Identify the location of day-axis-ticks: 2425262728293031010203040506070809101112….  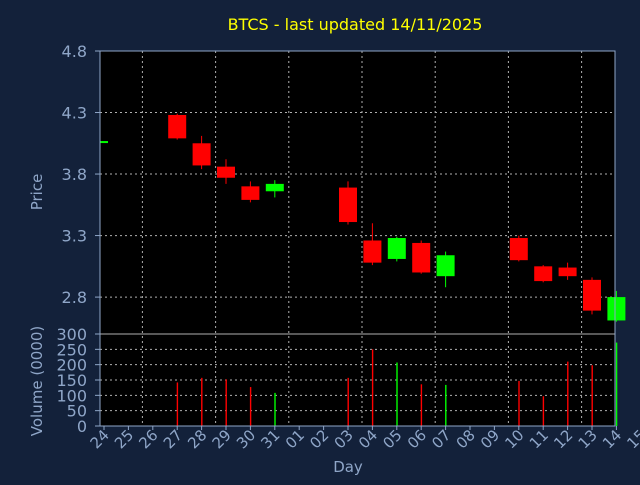
(363, 439).